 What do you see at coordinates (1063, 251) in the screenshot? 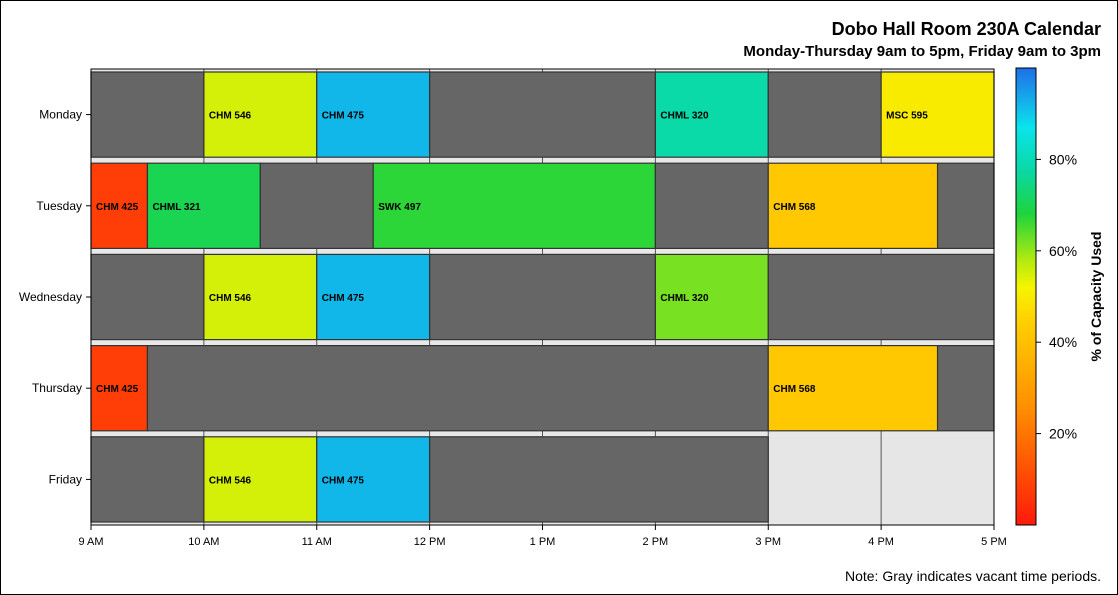
I see `colorbar-tick-label: 60%` at bounding box center [1063, 251].